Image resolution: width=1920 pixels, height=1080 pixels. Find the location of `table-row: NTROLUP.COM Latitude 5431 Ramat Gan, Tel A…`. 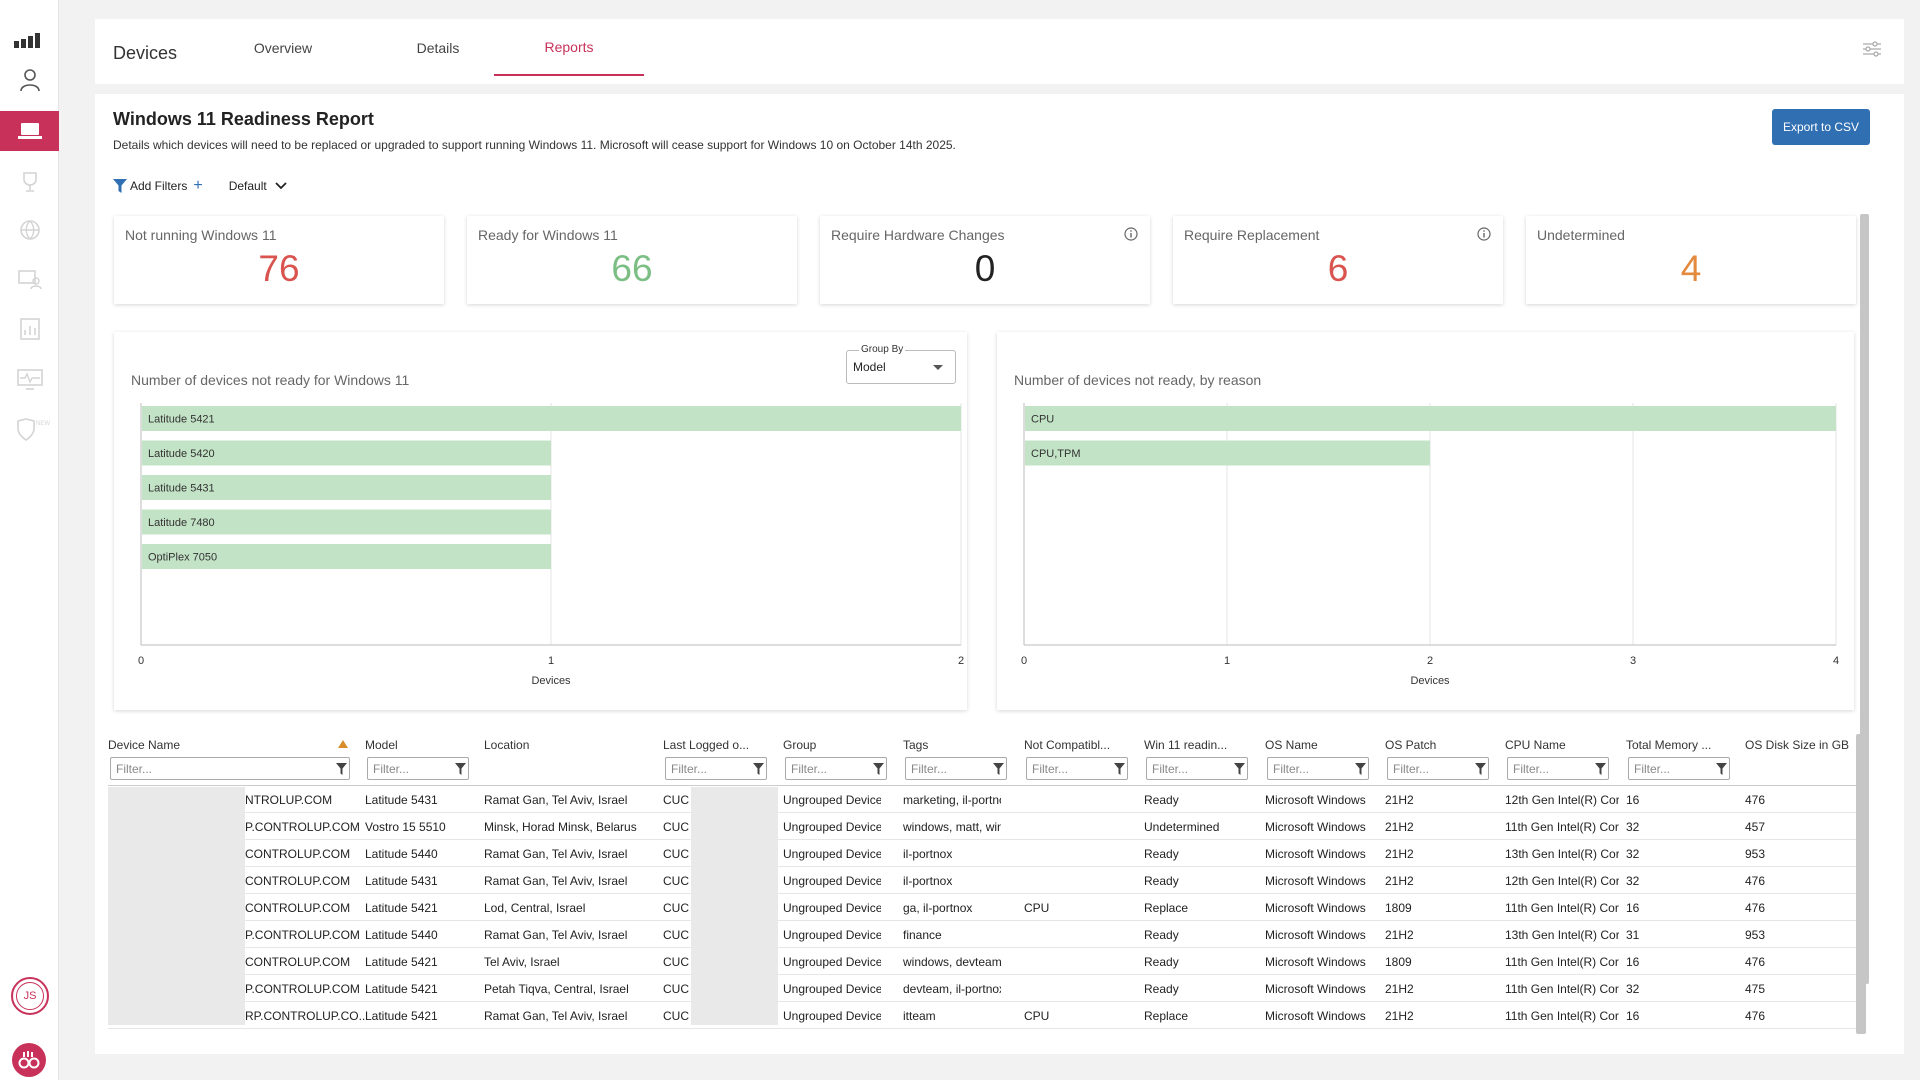

table-row: NTROLUP.COM Latitude 5431 Ramat Gan, Tel A… is located at coordinates (982, 799).